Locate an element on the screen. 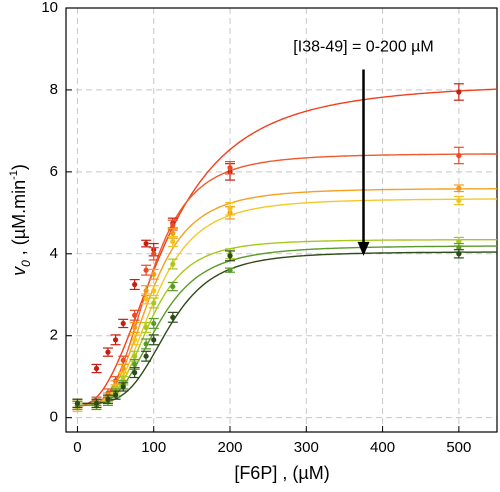 The height and width of the screenshot is (492, 500). y-tick-label: 2 is located at coordinates (54, 335).